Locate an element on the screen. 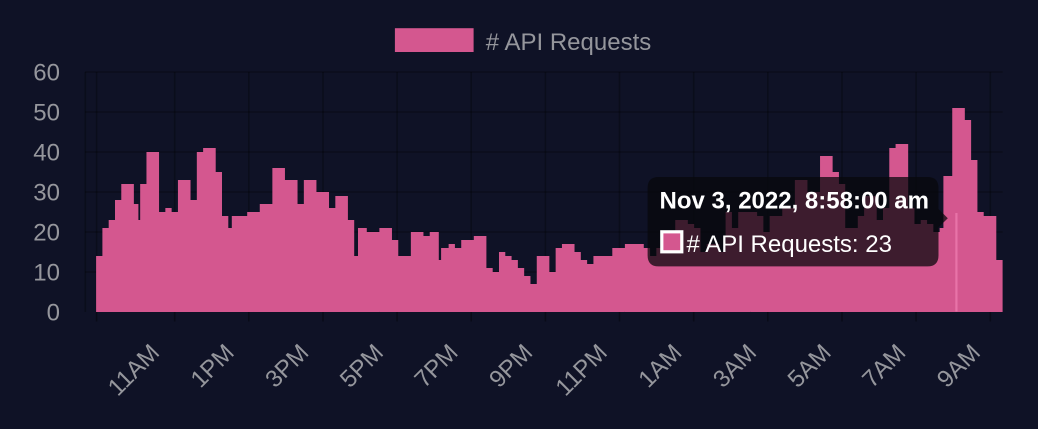  svg-text: 50 is located at coordinates (46, 113).